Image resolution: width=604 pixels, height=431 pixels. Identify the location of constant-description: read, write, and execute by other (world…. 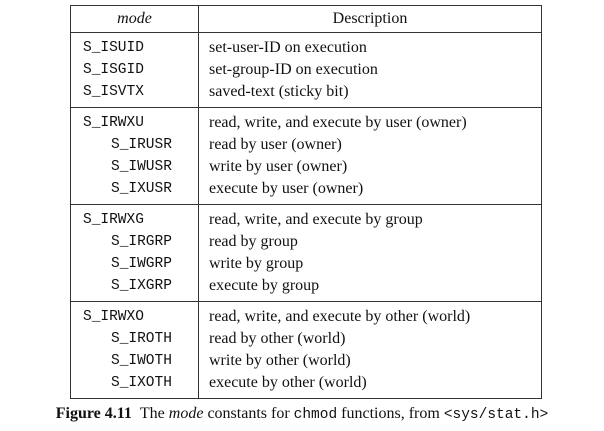
(340, 316).